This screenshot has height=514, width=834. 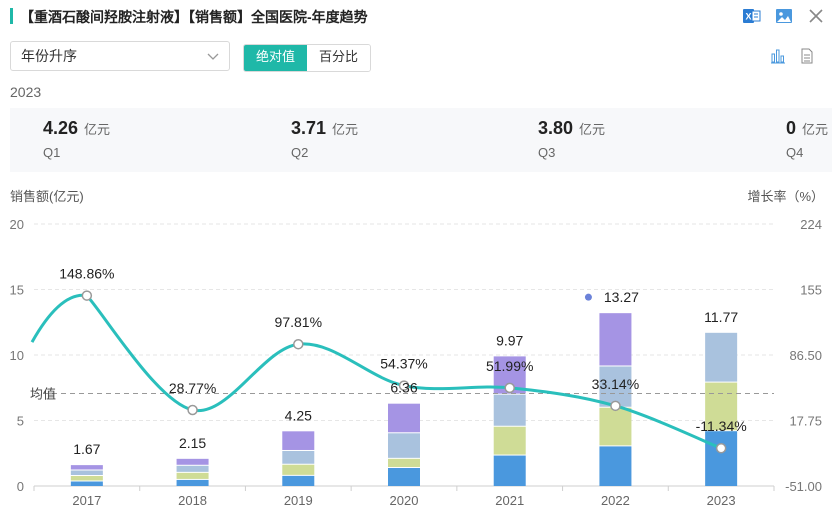 What do you see at coordinates (621, 297) in the screenshot?
I see `total-label: 13.27` at bounding box center [621, 297].